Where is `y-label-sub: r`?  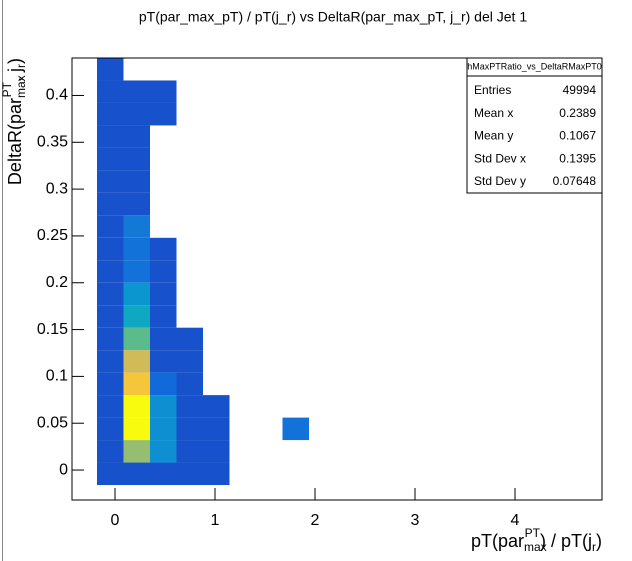 y-label-sub: r is located at coordinates (21, 66).